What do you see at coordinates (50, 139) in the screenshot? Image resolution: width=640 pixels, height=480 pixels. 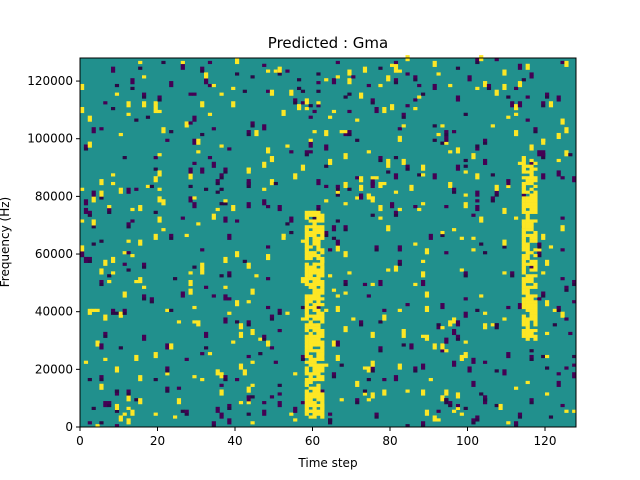 I see `y-tick-label: 100000` at bounding box center [50, 139].